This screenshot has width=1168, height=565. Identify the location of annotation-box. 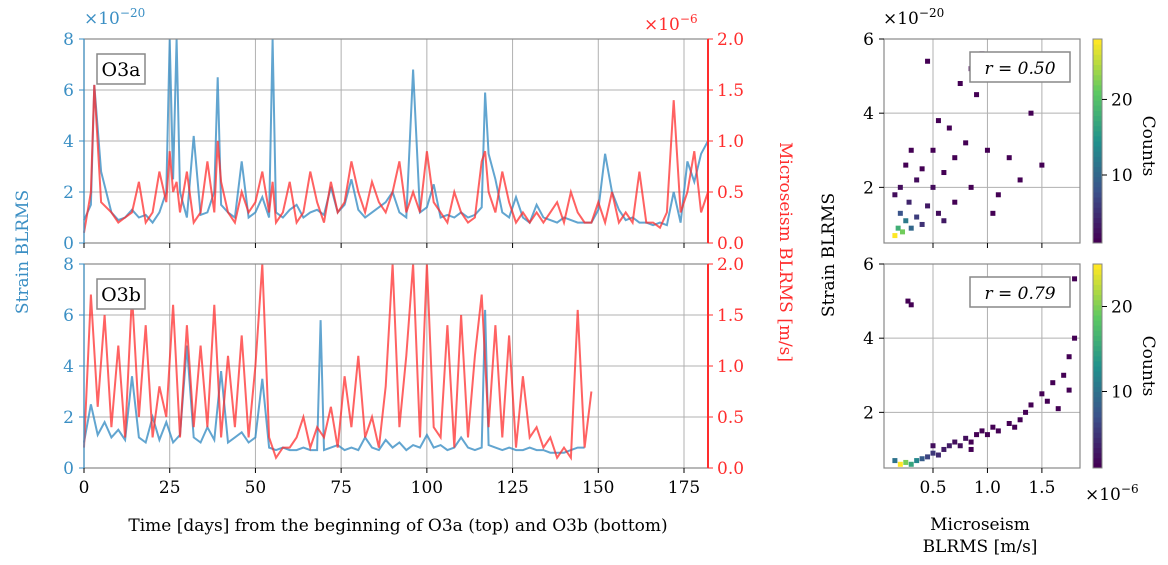
(1020, 292).